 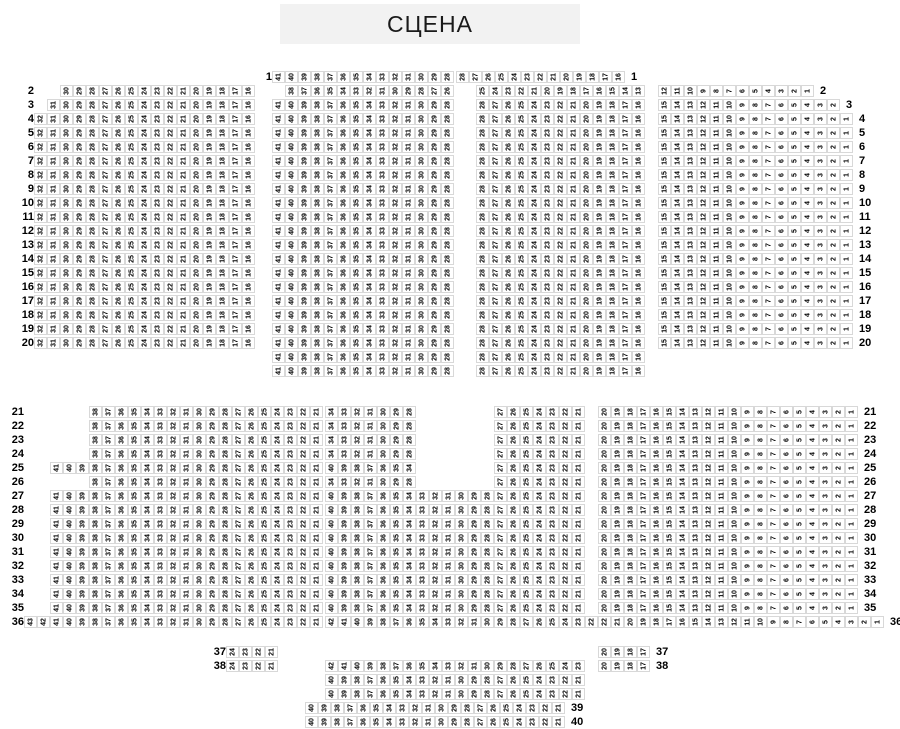 What do you see at coordinates (781, 161) in the screenshot?
I see `seat: 6` at bounding box center [781, 161].